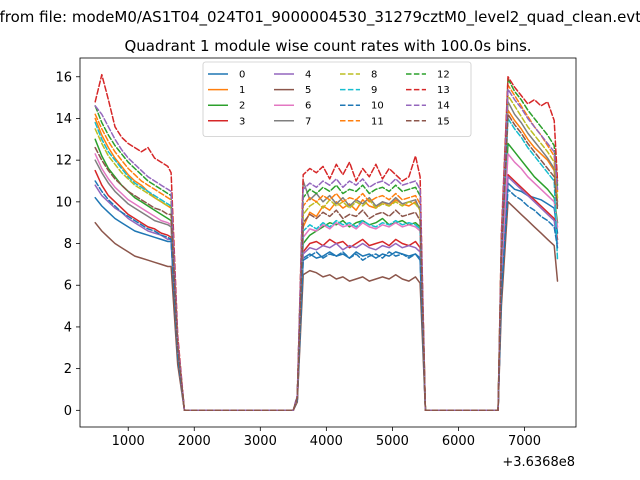 The width and height of the screenshot is (640, 480). Describe the element at coordinates (68, 327) in the screenshot. I see `y-tick-label: 4` at that location.